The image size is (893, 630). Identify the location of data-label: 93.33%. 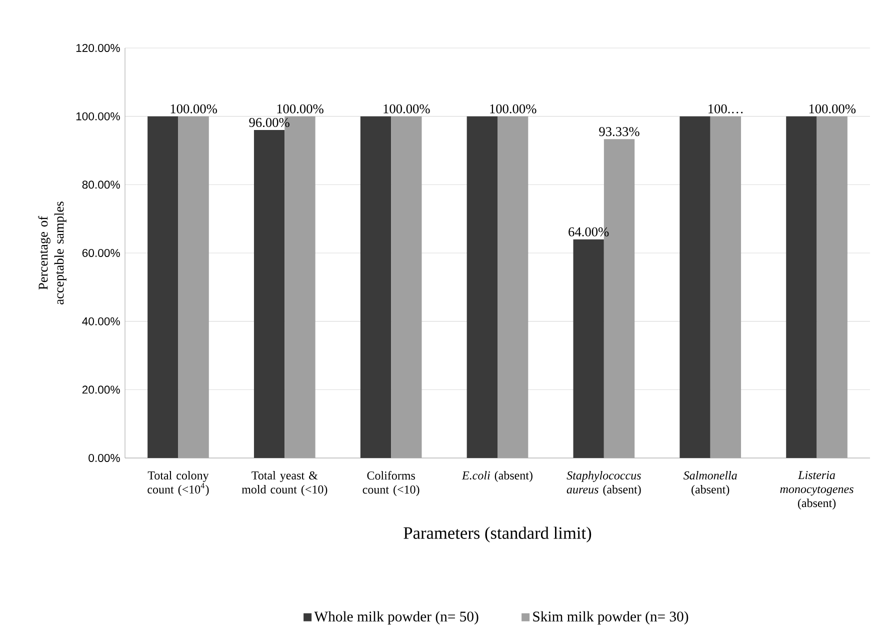
(619, 131).